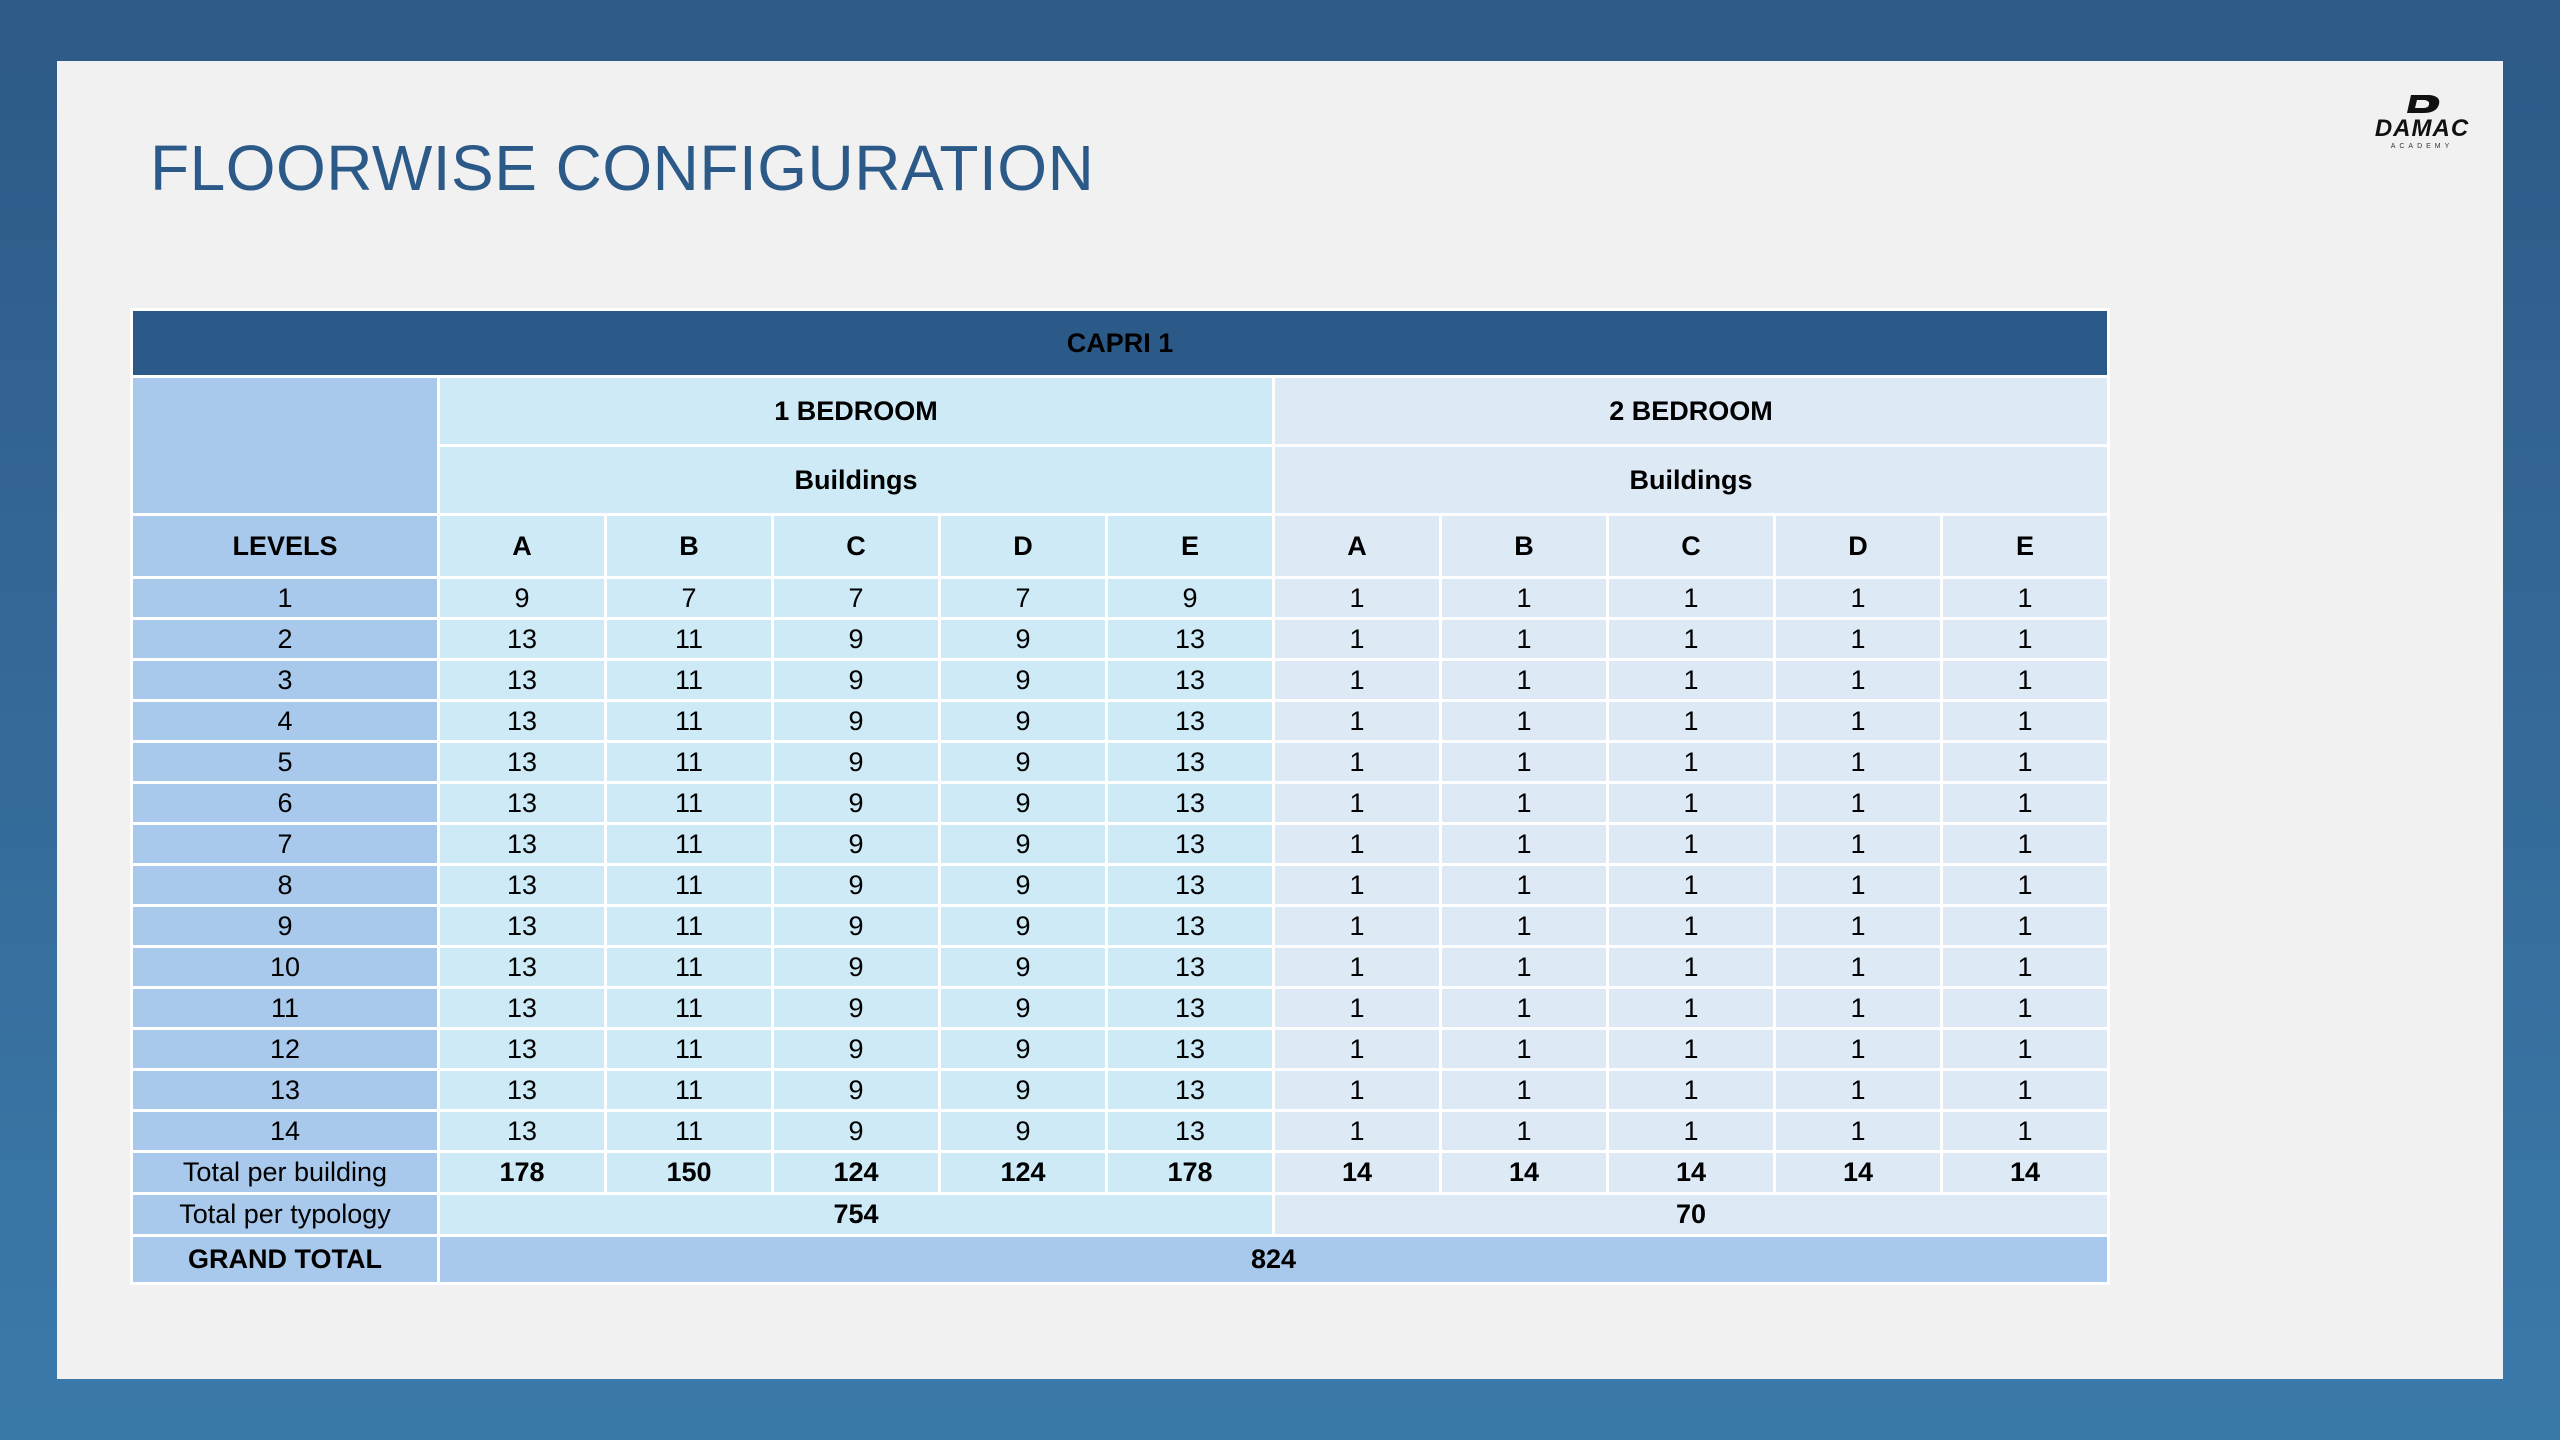 The height and width of the screenshot is (1440, 2560). What do you see at coordinates (285, 762) in the screenshot?
I see `level-cell: 5` at bounding box center [285, 762].